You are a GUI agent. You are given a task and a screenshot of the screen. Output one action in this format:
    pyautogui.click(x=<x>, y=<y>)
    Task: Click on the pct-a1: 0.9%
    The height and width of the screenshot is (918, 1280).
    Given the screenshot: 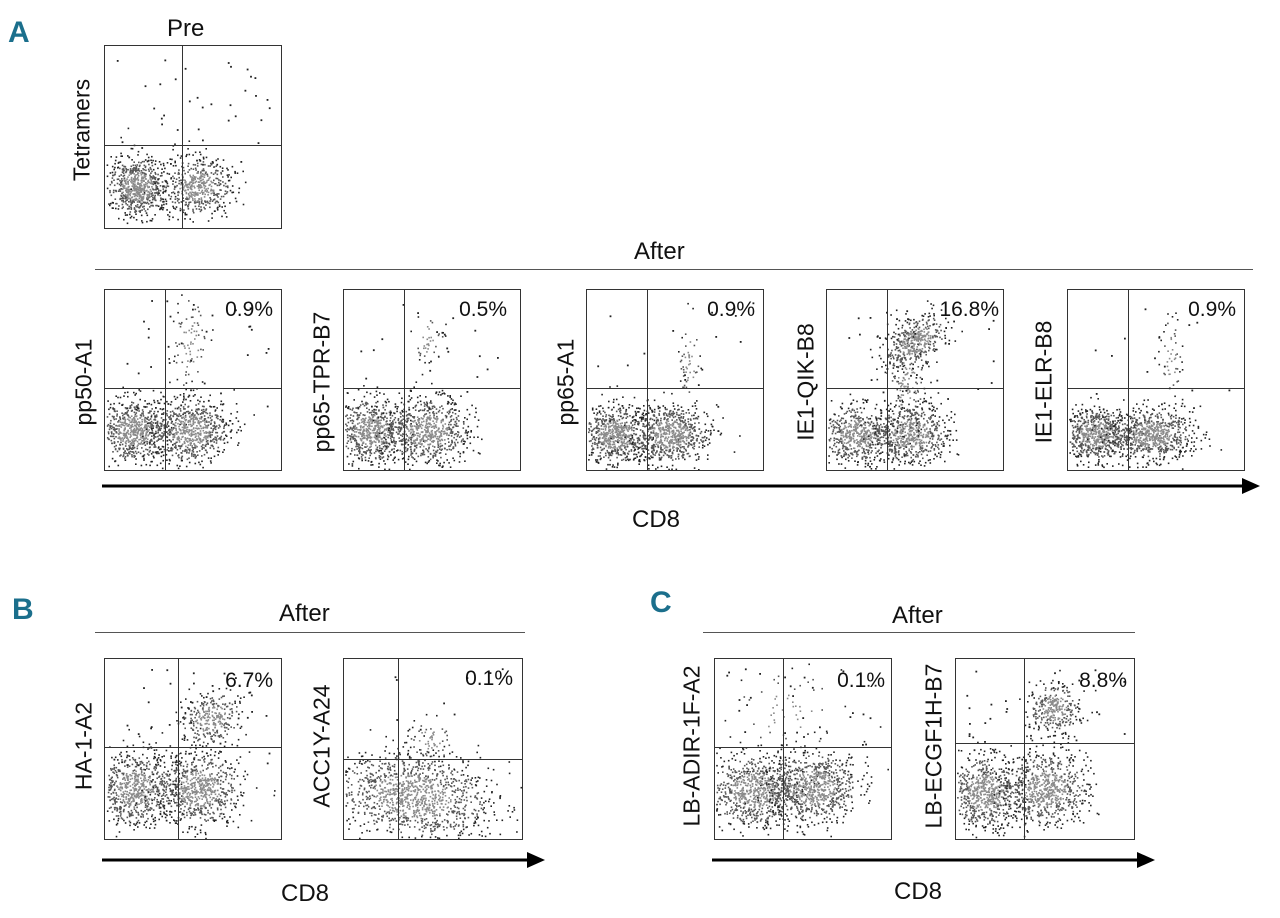 What is the action you would take?
    pyautogui.click(x=249, y=309)
    